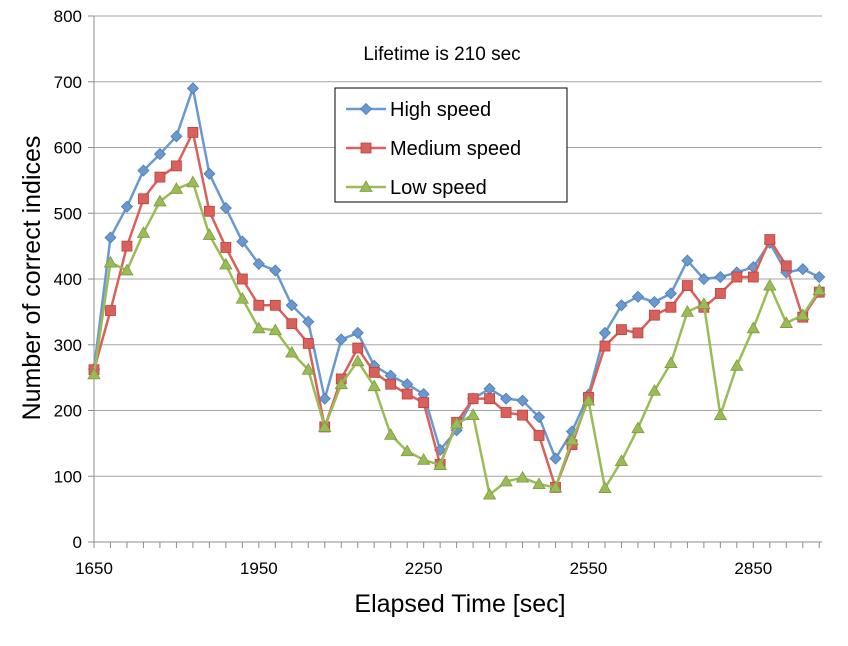 The height and width of the screenshot is (646, 848). I want to click on y-tick-label: 0, so click(77, 542).